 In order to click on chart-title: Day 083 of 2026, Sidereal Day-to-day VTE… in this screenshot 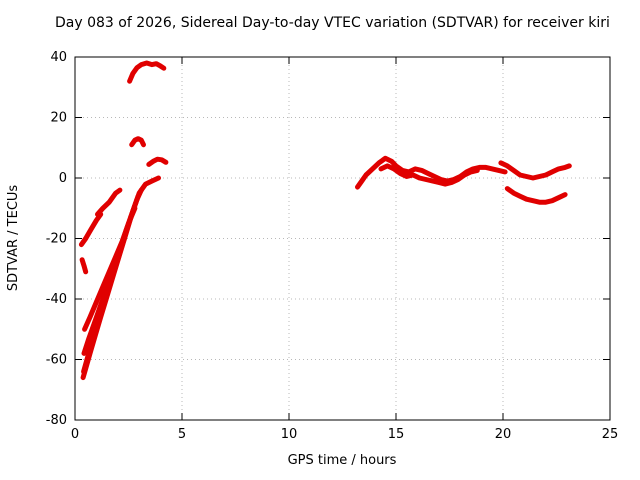, I will do `click(332, 23)`.